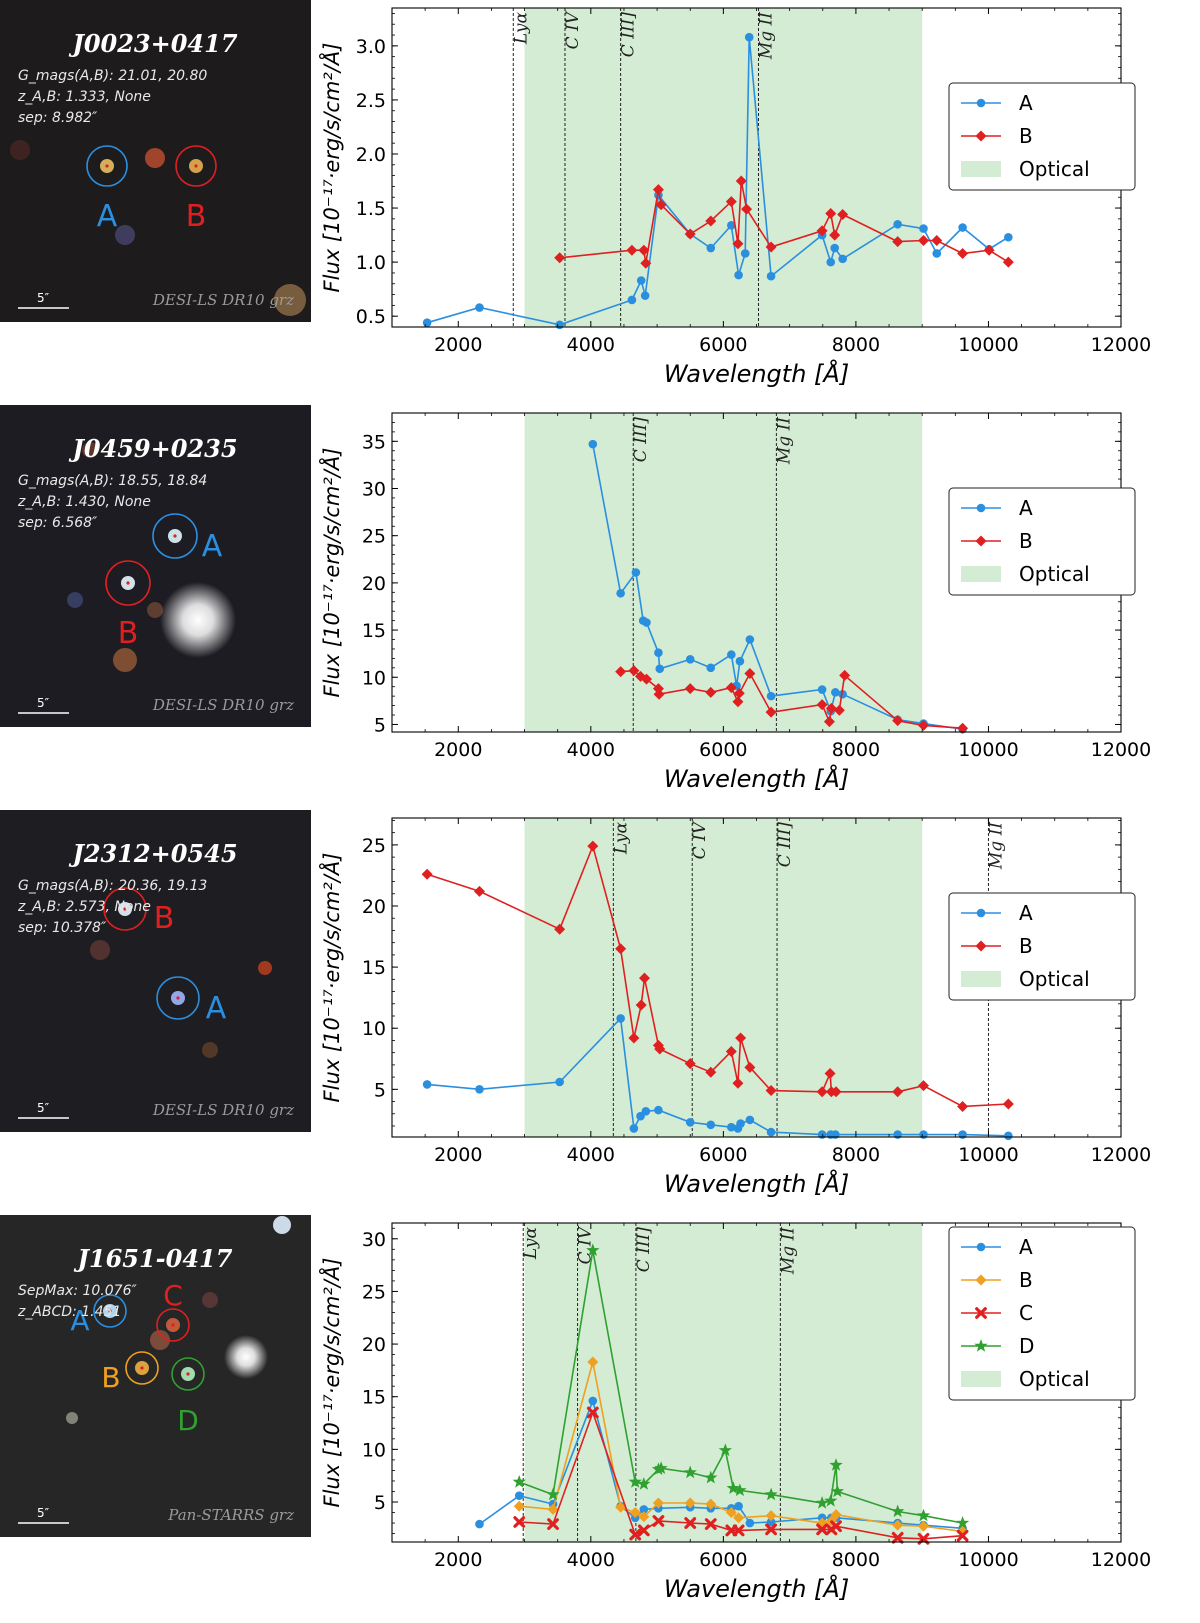 This screenshot has height=1623, width=1200. Describe the element at coordinates (808, 977) in the screenshot. I see `emission-lines: Lyα C IV C III] Mg II` at that location.